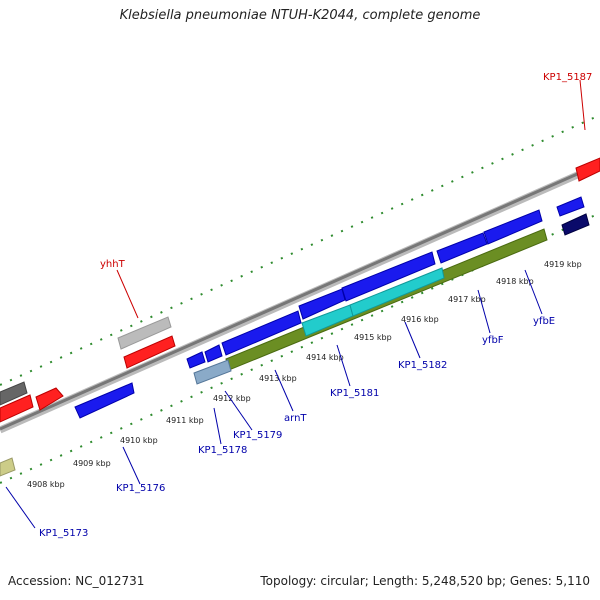 This screenshot has height=600, width=600. What do you see at coordinates (467, 299) in the screenshot?
I see `kbp-label: 4917 kbp` at bounding box center [467, 299].